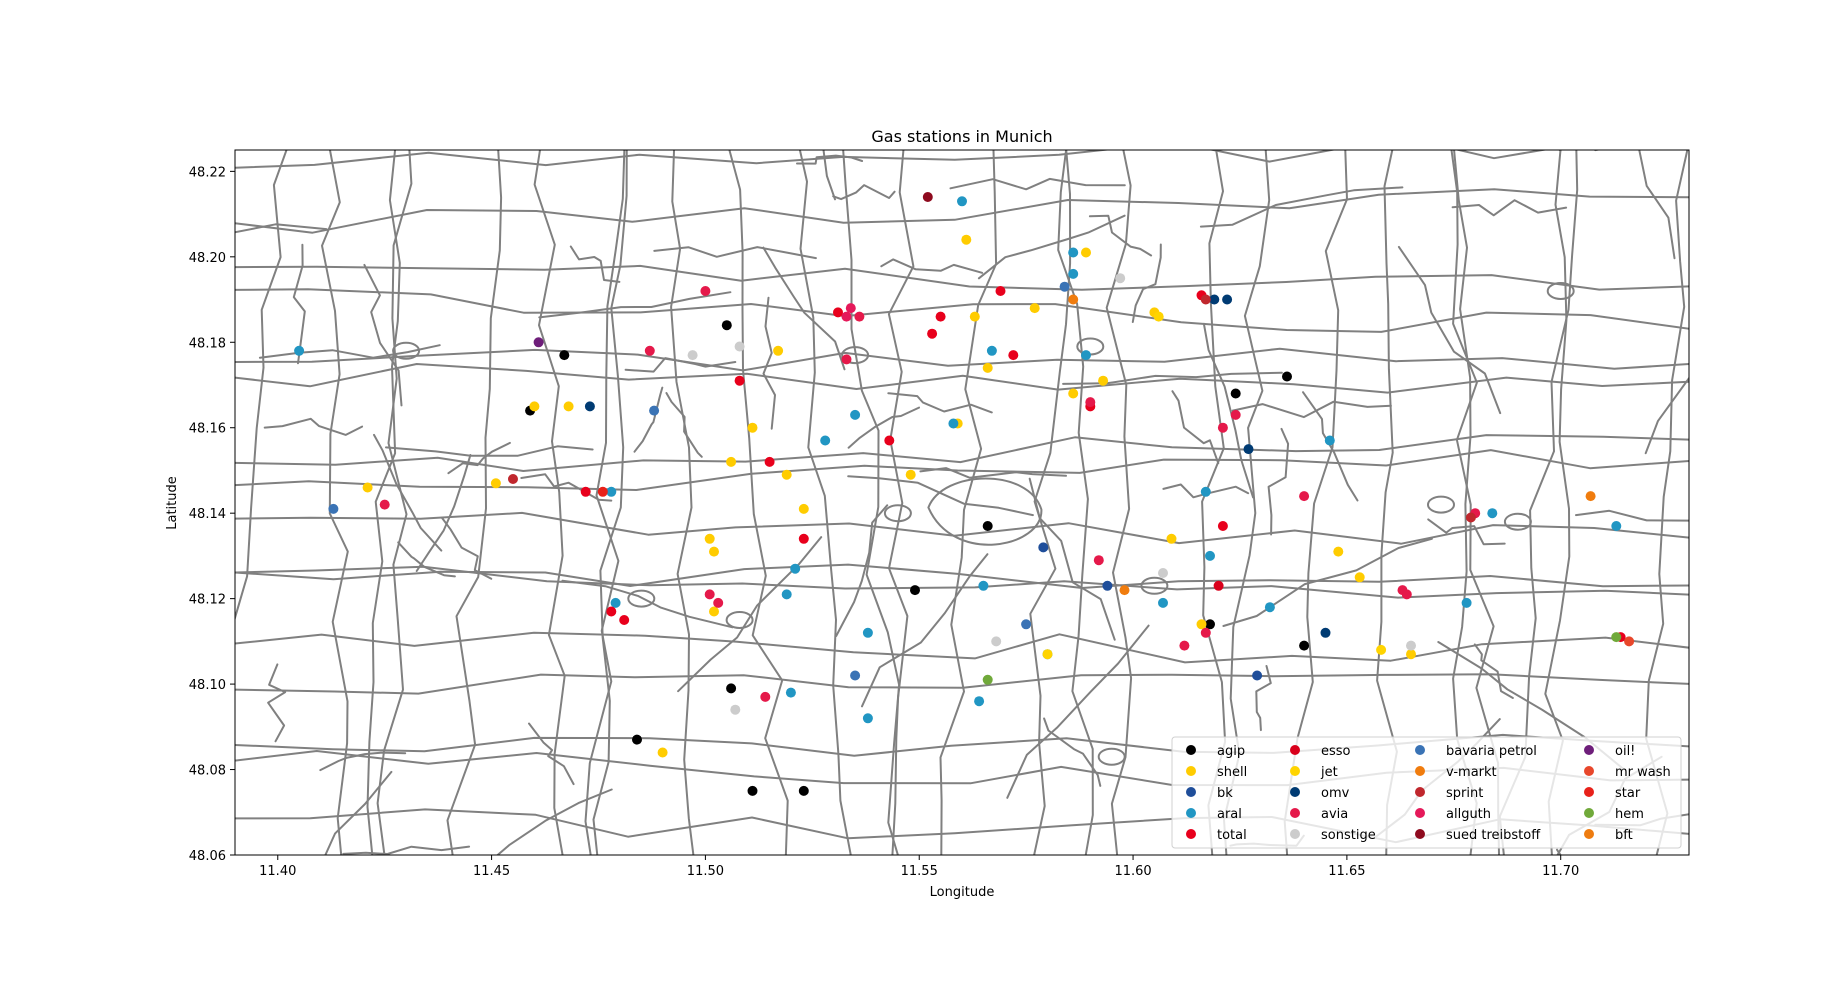 This screenshot has height=981, width=1848. What do you see at coordinates (1643, 772) in the screenshot?
I see `legend-label: mr wash` at bounding box center [1643, 772].